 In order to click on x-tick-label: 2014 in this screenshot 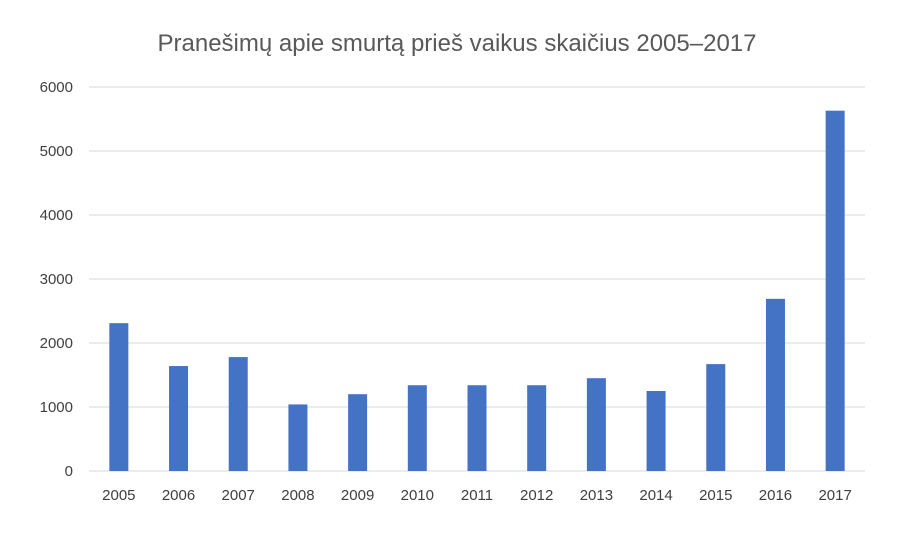, I will do `click(655, 495)`.